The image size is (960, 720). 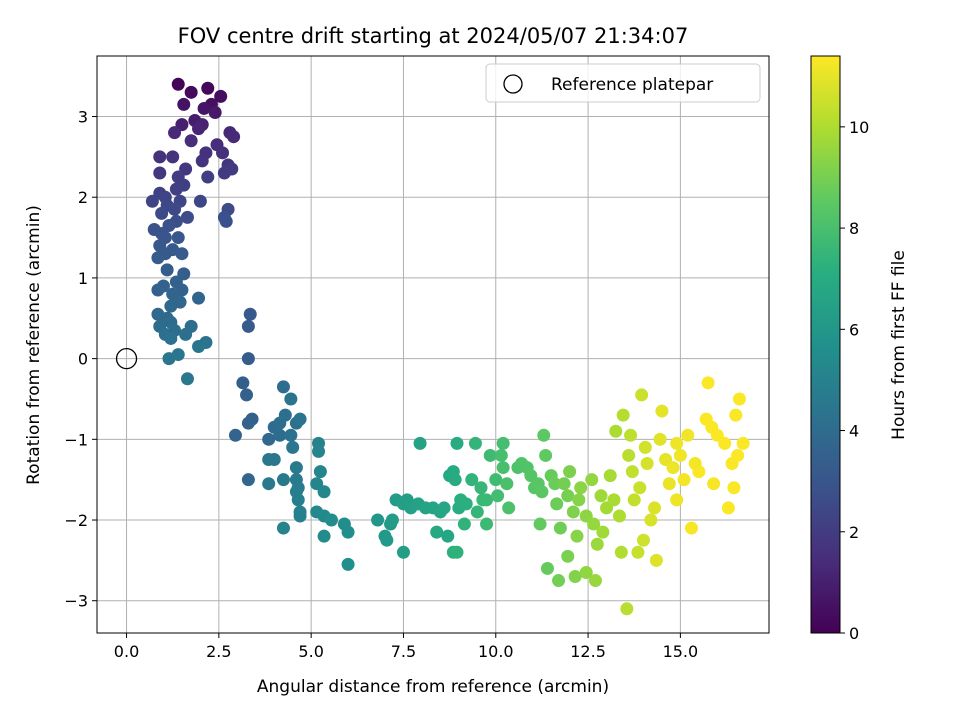 What do you see at coordinates (681, 651) in the screenshot?
I see `x-tick-label: 15.0` at bounding box center [681, 651].